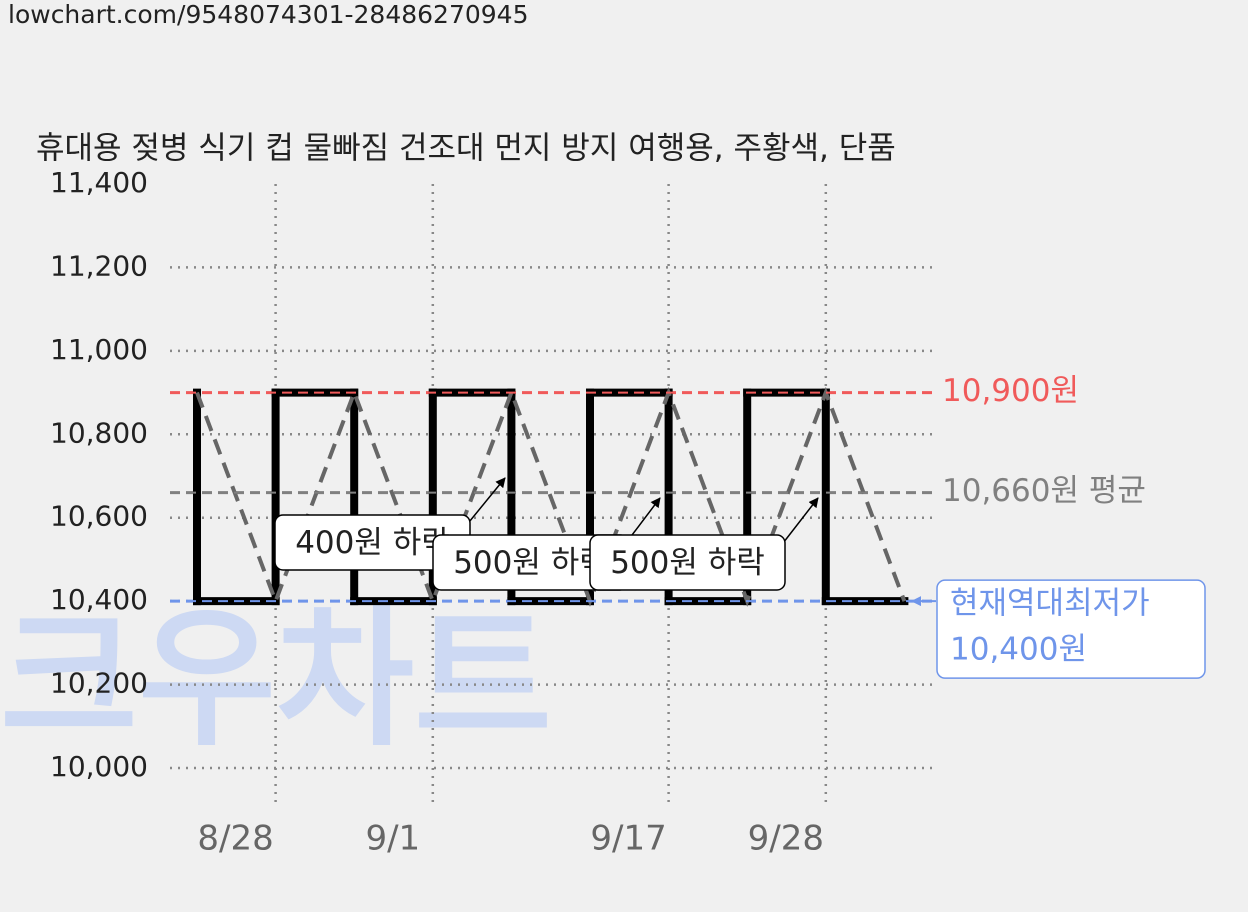 Image resolution: width=1248 pixels, height=912 pixels. What do you see at coordinates (99, 683) in the screenshot?
I see `y-tick-label: 10,200` at bounding box center [99, 683].